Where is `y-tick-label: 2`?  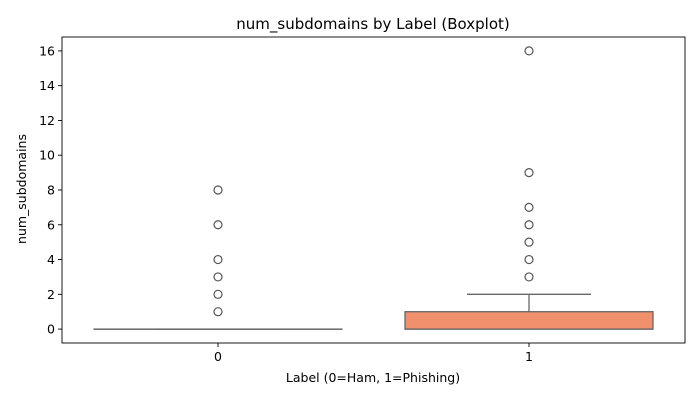 y-tick-label: 2 is located at coordinates (51, 294).